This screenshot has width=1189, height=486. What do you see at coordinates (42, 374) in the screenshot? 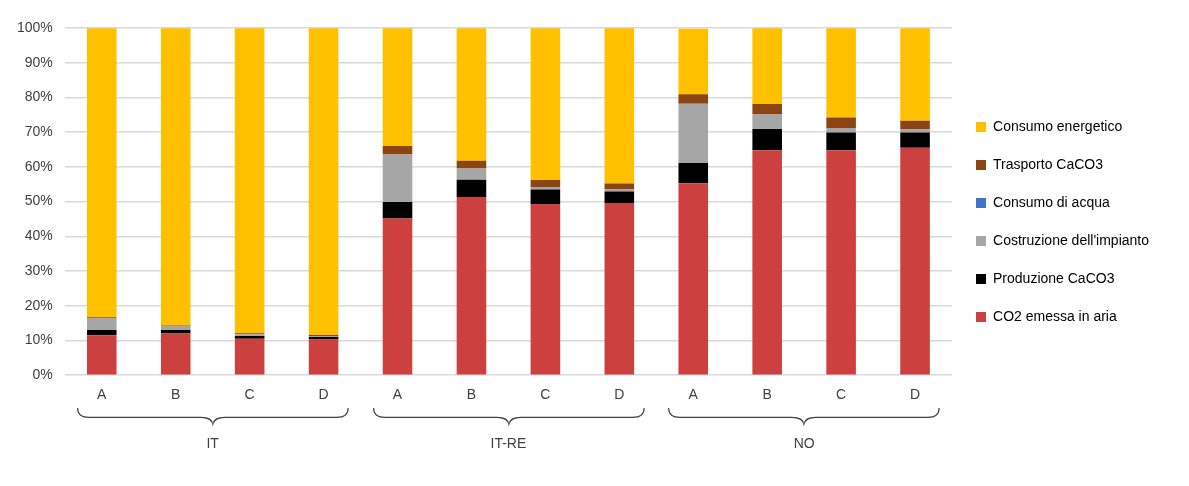
I see `y-tick-label: 0%` at bounding box center [42, 374].